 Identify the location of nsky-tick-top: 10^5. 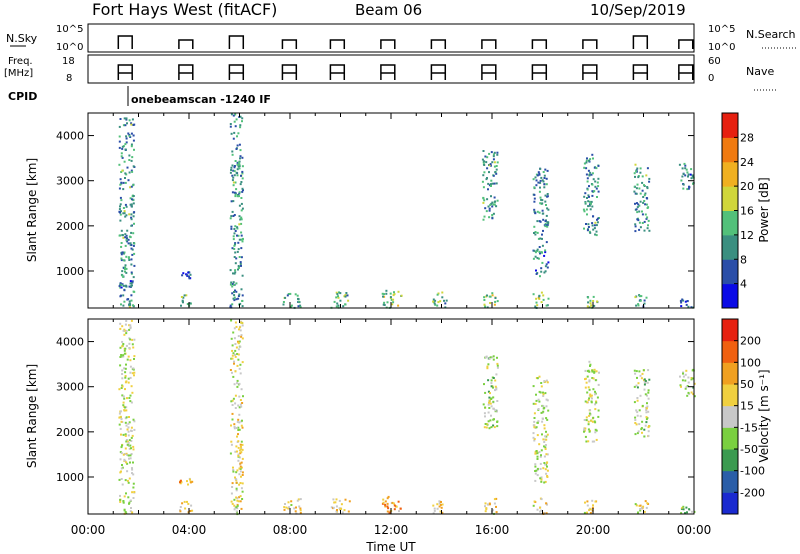
(69, 29).